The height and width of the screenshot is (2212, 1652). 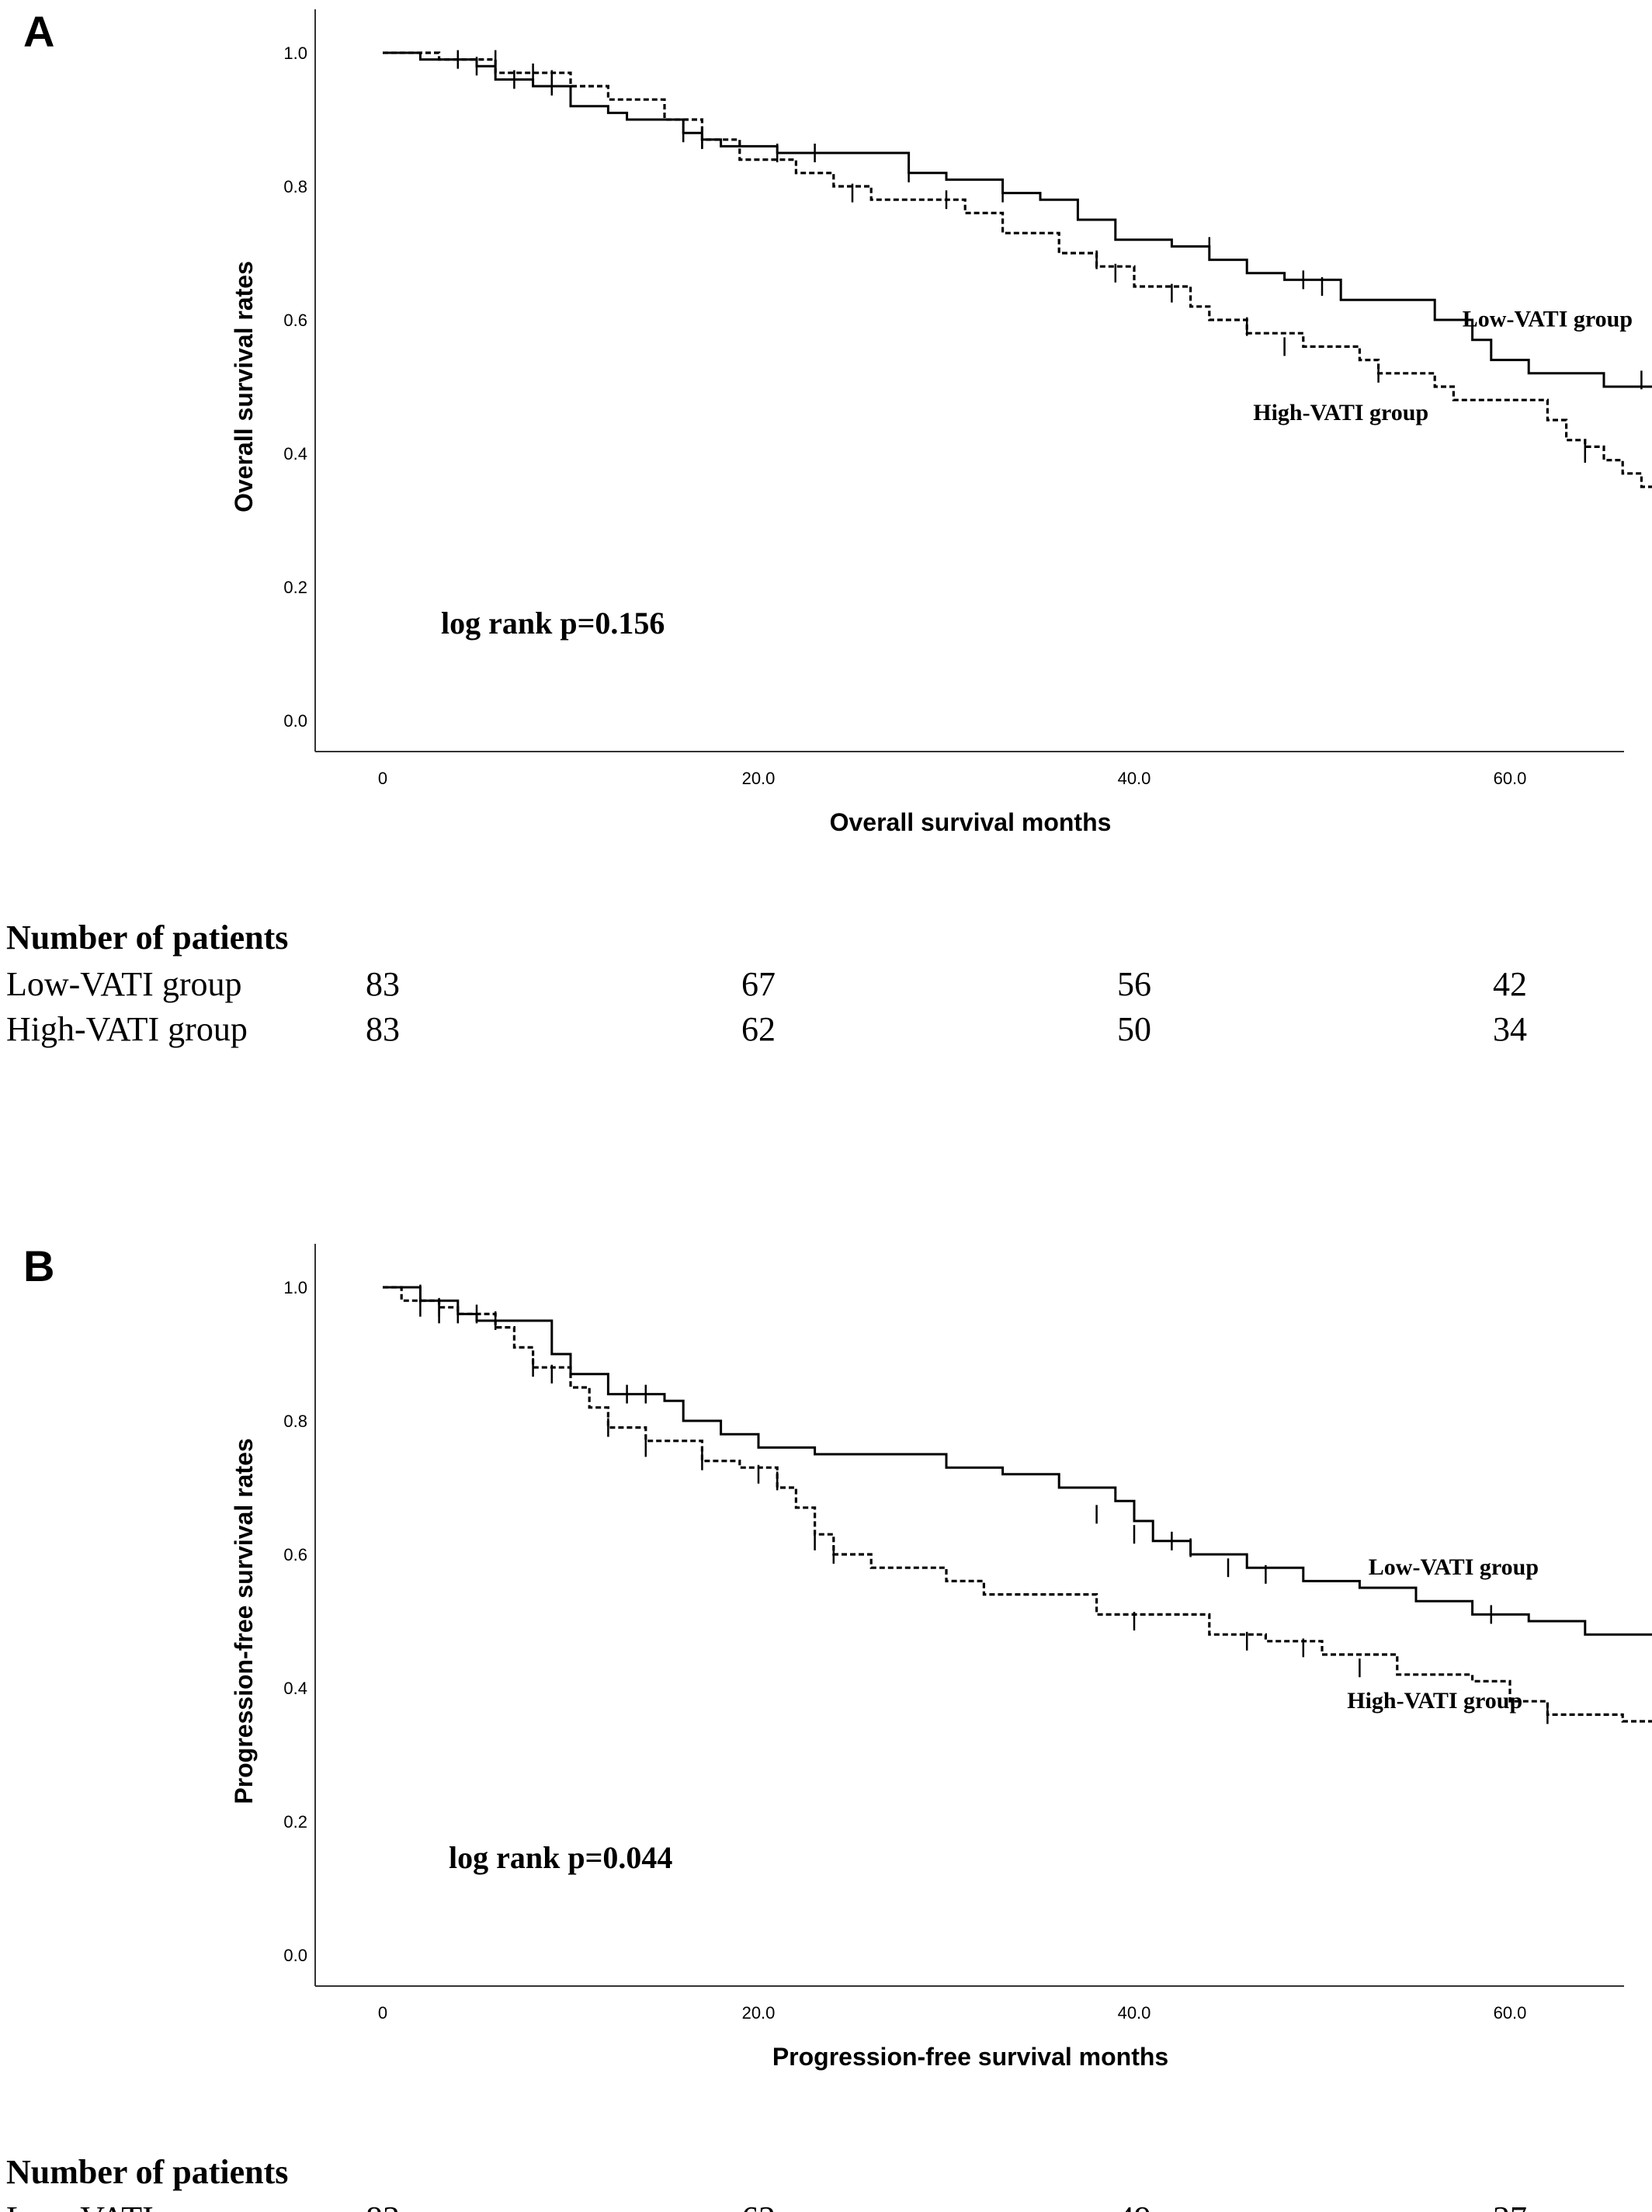 What do you see at coordinates (127, 1029) in the screenshot?
I see `risk-row-label: High-VATI group` at bounding box center [127, 1029].